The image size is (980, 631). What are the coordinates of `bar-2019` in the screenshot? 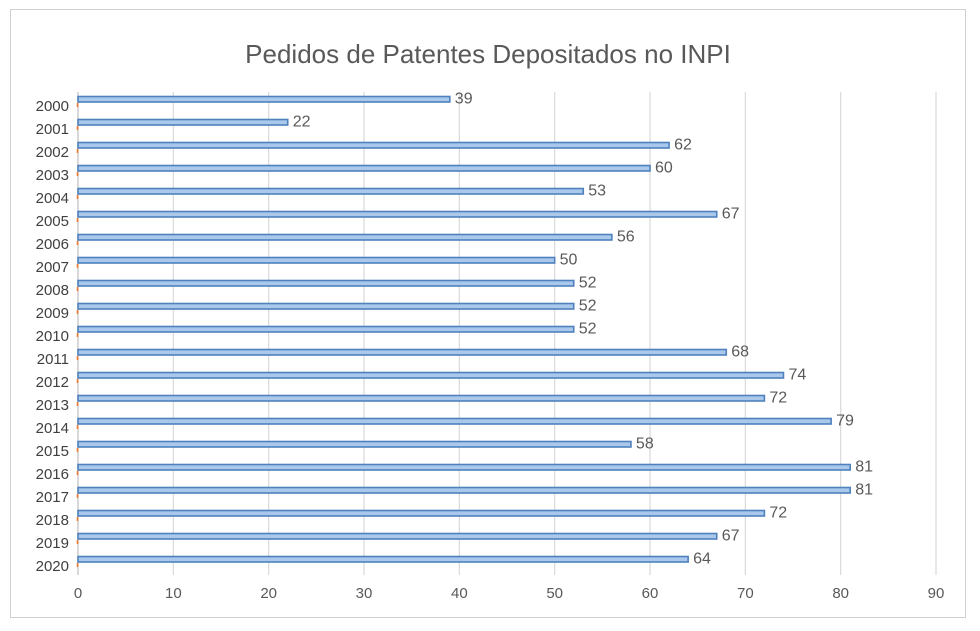 It's located at (397, 536).